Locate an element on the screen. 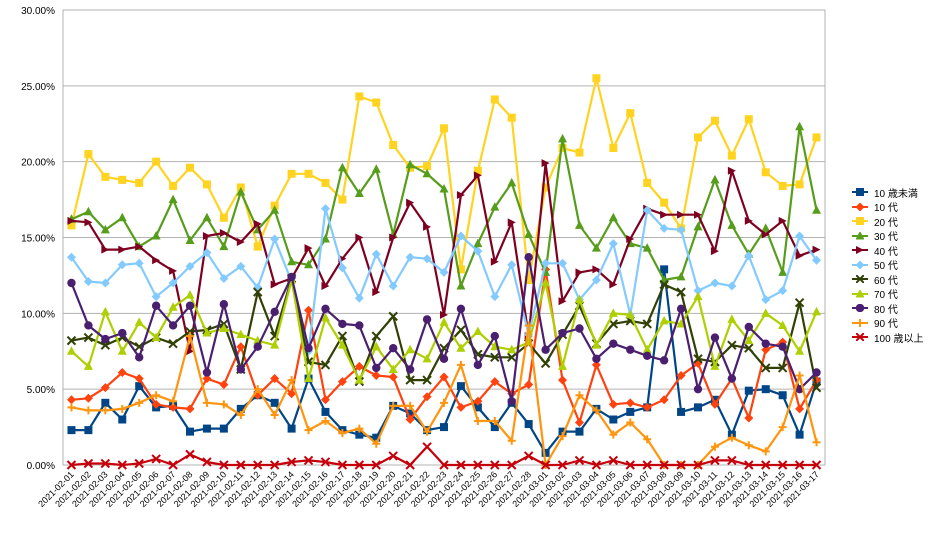 This screenshot has height=539, width=937. legend-marker-shape is located at coordinates (860, 192).